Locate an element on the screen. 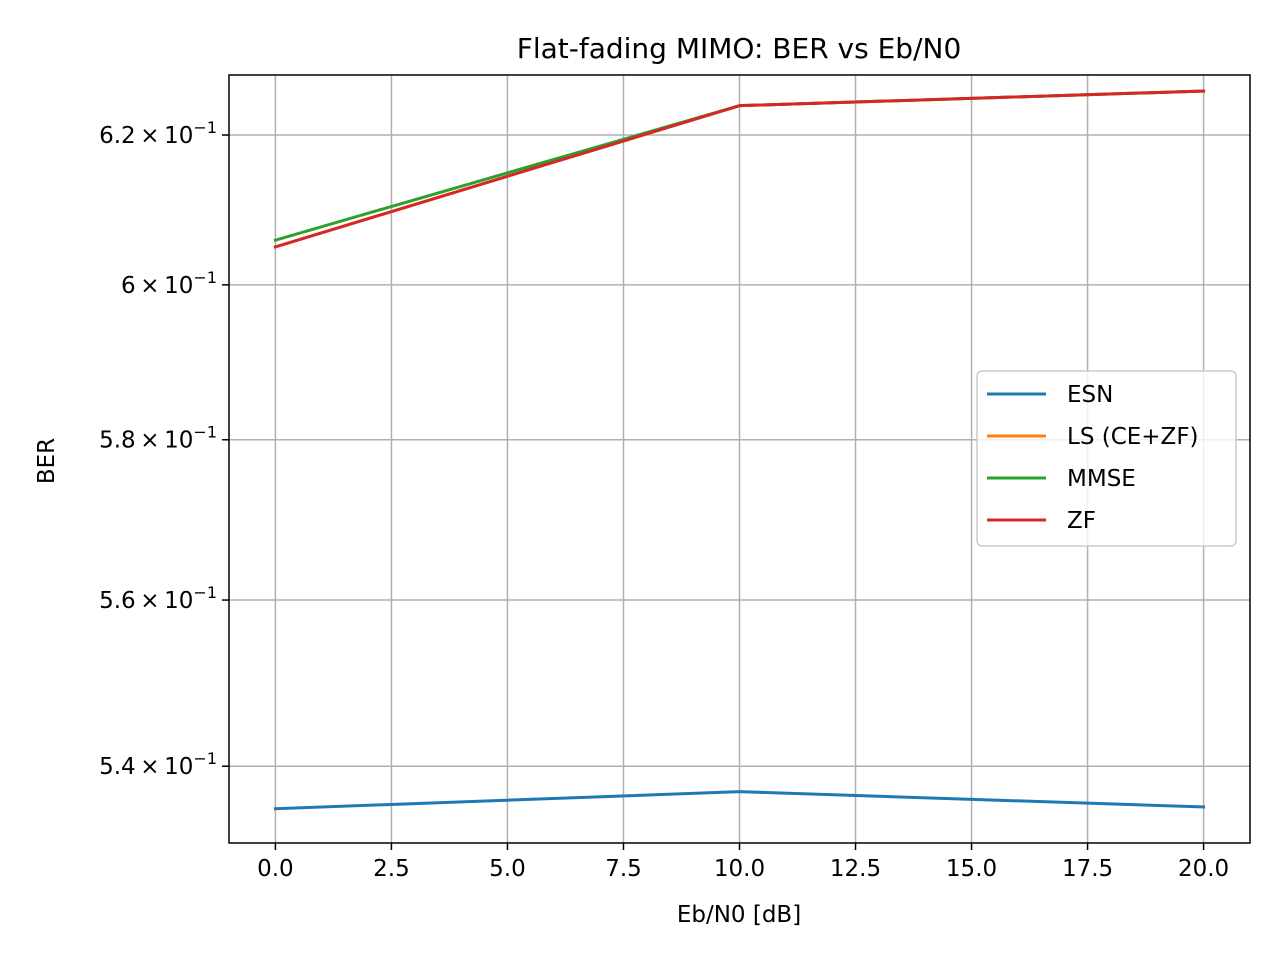 This screenshot has width=1280, height=960. series-line-zf is located at coordinates (739, 169).